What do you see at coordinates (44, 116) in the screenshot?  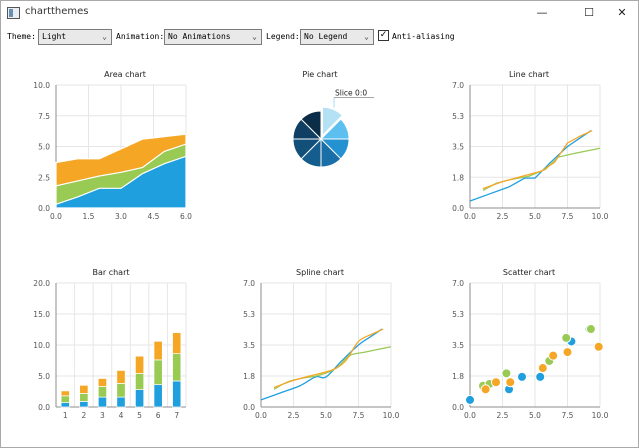 I see `y-tick-label: 7.5` at bounding box center [44, 116].